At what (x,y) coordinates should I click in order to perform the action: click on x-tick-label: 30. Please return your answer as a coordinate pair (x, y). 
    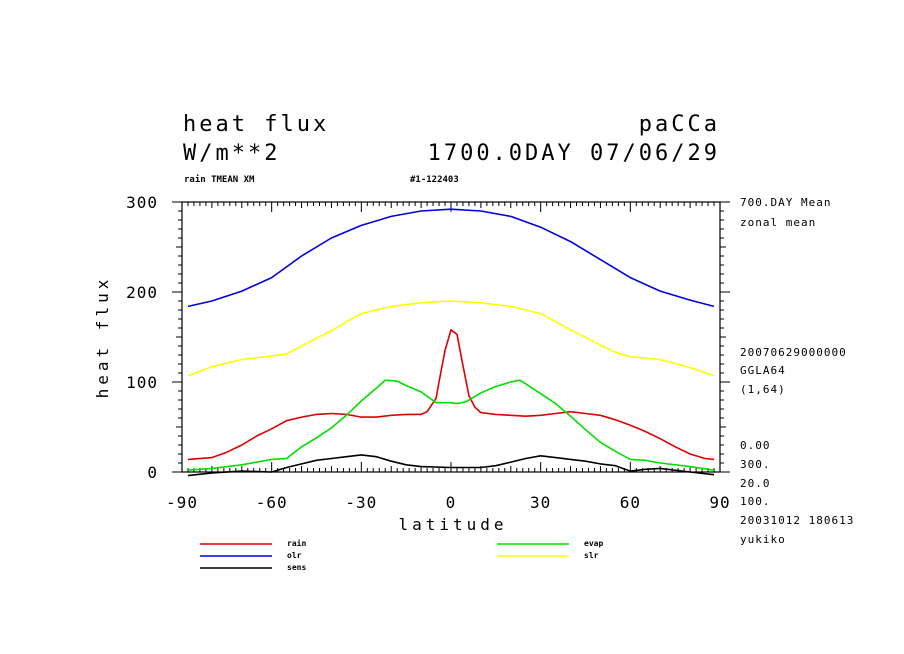
    Looking at the image, I should click on (540, 502).